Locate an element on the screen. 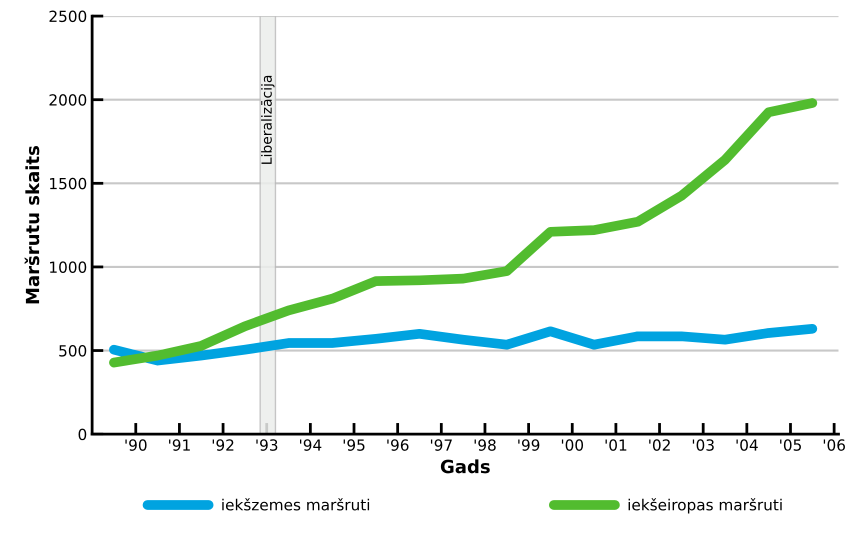  x-tick-label: '95 is located at coordinates (354, 445).